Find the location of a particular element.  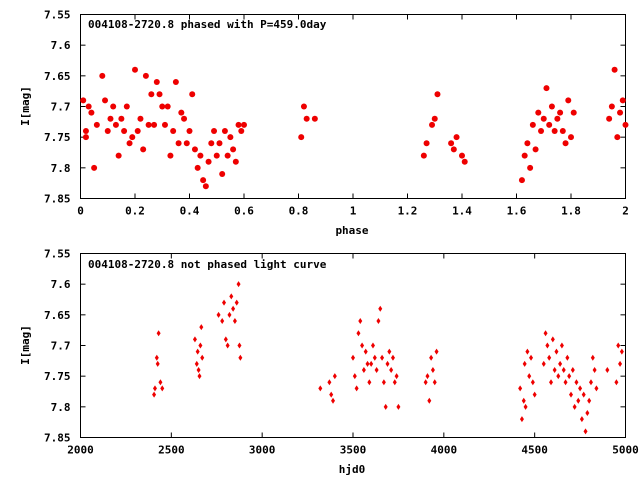

x-tick-label: 1 is located at coordinates (353, 211).